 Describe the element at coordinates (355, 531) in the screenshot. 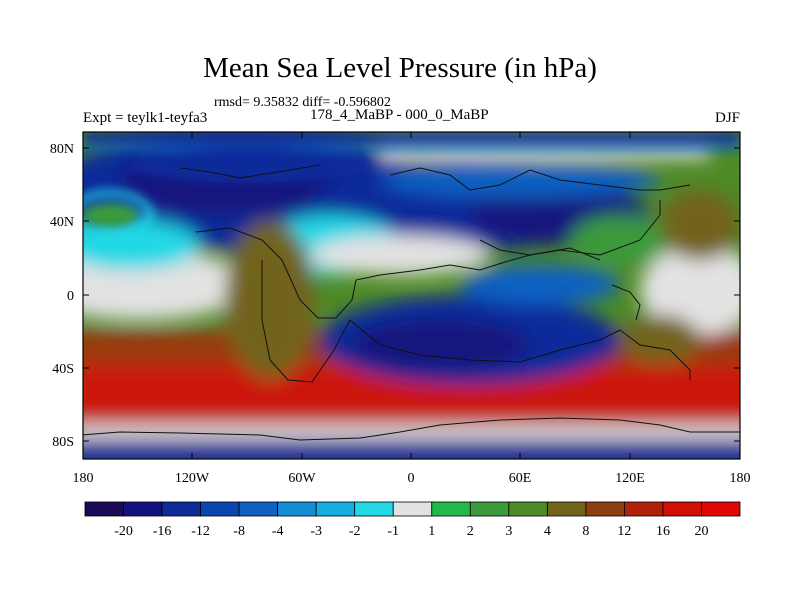

I see `colorbar-label: -2` at that location.